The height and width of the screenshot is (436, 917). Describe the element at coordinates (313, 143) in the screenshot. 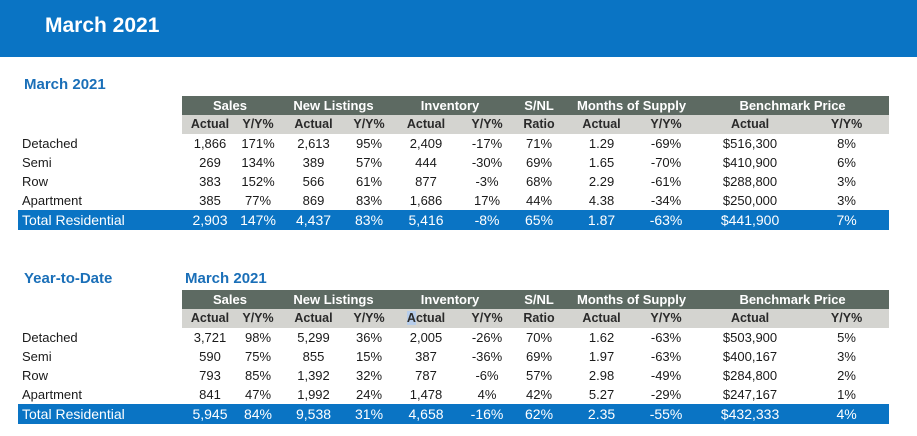

I see `table-cell: 2,613` at that location.